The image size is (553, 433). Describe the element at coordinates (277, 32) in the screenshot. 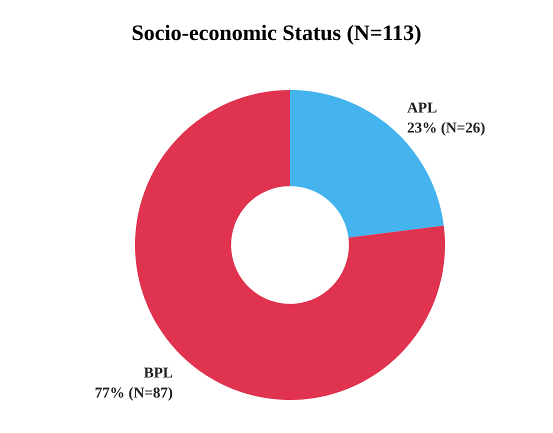

I see `chart-title: Socio-economic Status (N=113)` at that location.